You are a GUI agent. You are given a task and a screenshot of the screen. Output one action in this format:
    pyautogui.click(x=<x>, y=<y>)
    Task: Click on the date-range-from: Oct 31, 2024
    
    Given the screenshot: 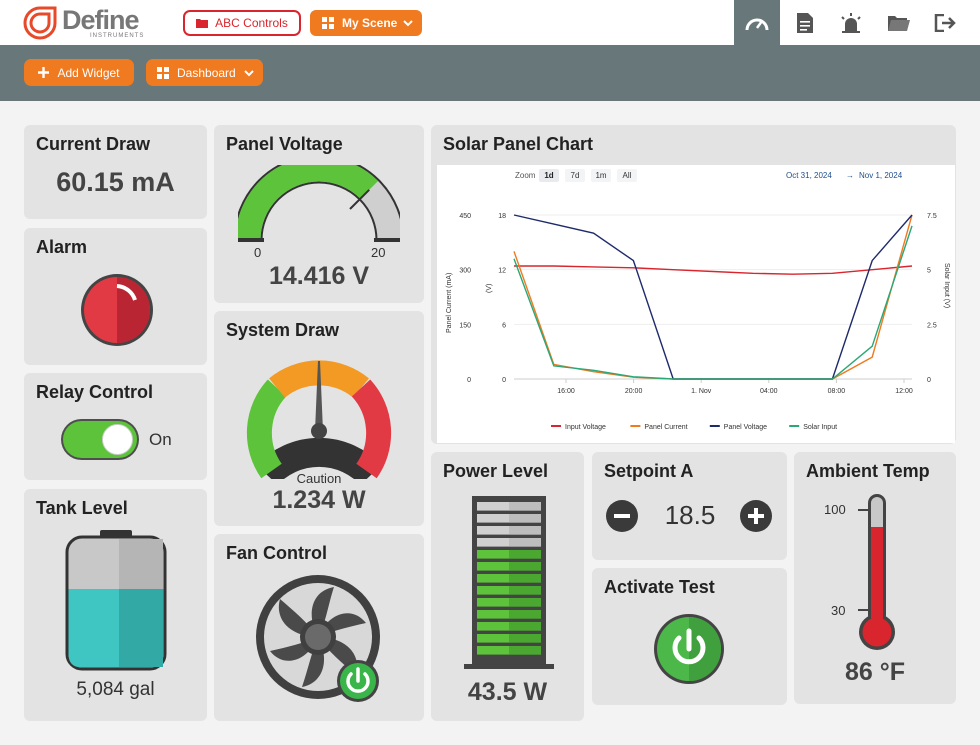 What is the action you would take?
    pyautogui.click(x=809, y=175)
    